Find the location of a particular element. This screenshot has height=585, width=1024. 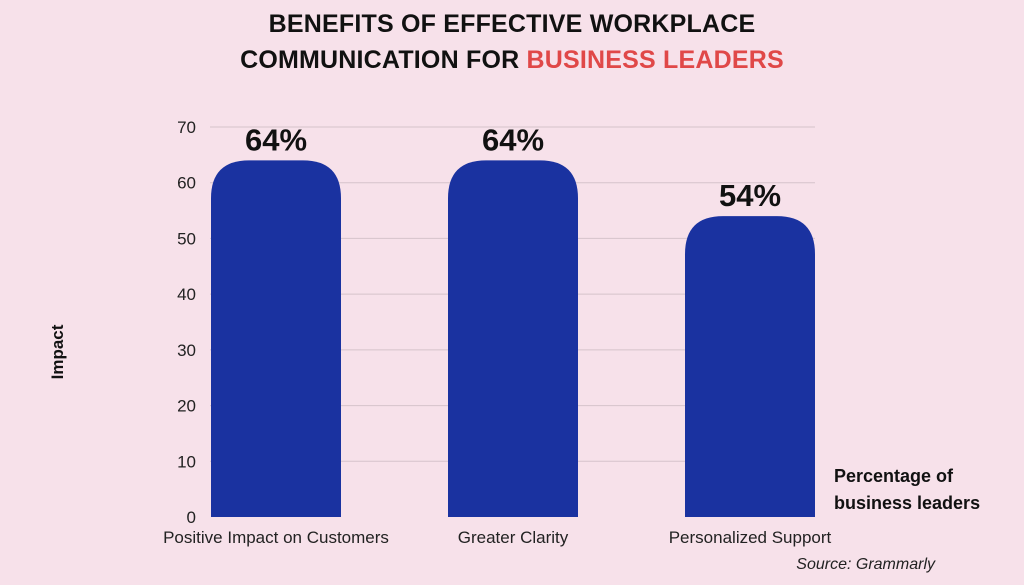

y-tick-label: 70 is located at coordinates (186, 127).